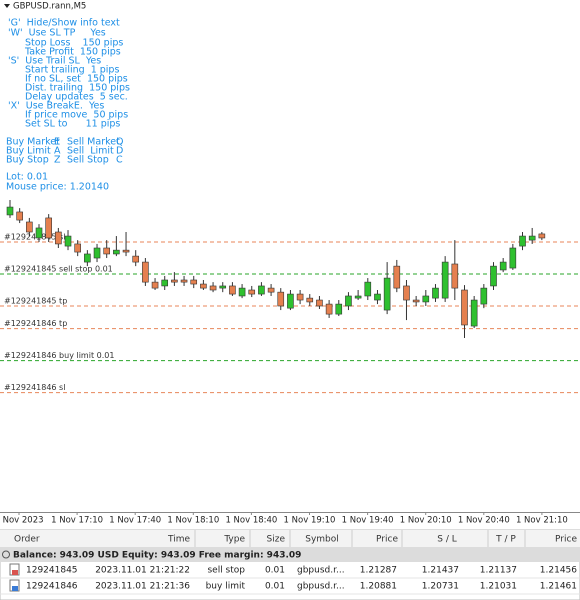 Image resolution: width=580 pixels, height=600 pixels. What do you see at coordinates (28, 151) in the screenshot?
I see `hotkey-text: Buy Limit` at bounding box center [28, 151].